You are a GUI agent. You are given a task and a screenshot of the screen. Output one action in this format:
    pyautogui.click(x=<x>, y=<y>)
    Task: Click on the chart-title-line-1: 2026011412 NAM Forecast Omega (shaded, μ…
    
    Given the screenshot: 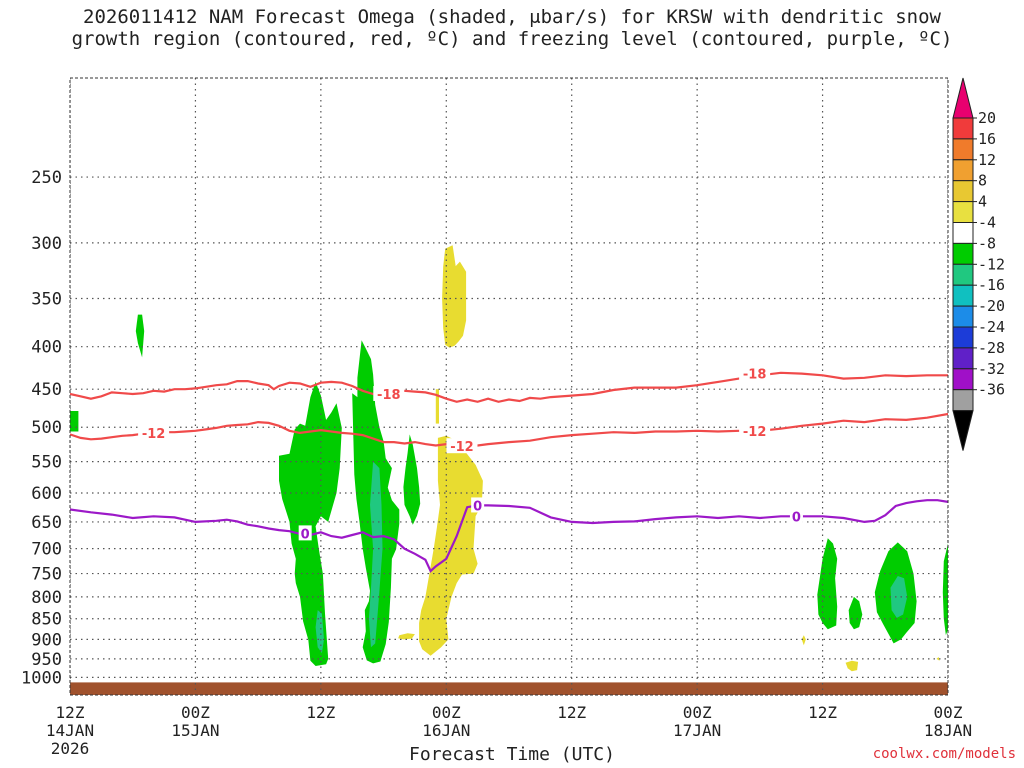 What is the action you would take?
    pyautogui.click(x=512, y=17)
    